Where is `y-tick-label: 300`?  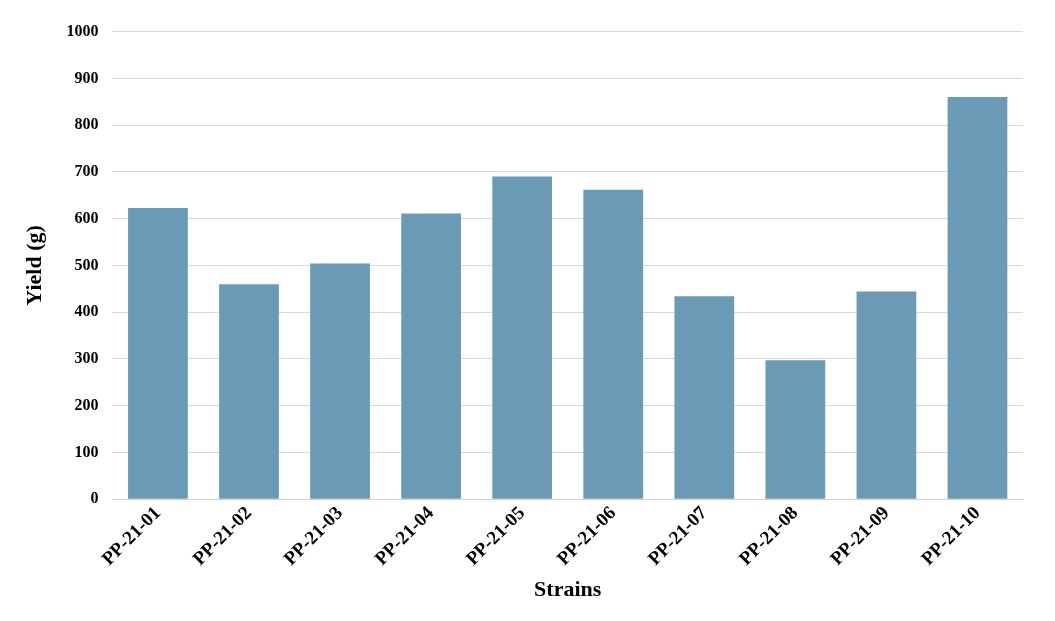
y-tick-label: 300 is located at coordinates (86, 358).